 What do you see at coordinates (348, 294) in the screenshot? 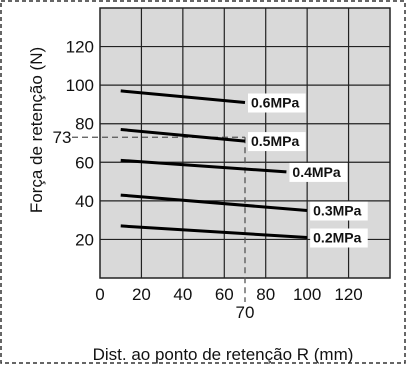
I see `x-tick-label: 120` at bounding box center [348, 294].